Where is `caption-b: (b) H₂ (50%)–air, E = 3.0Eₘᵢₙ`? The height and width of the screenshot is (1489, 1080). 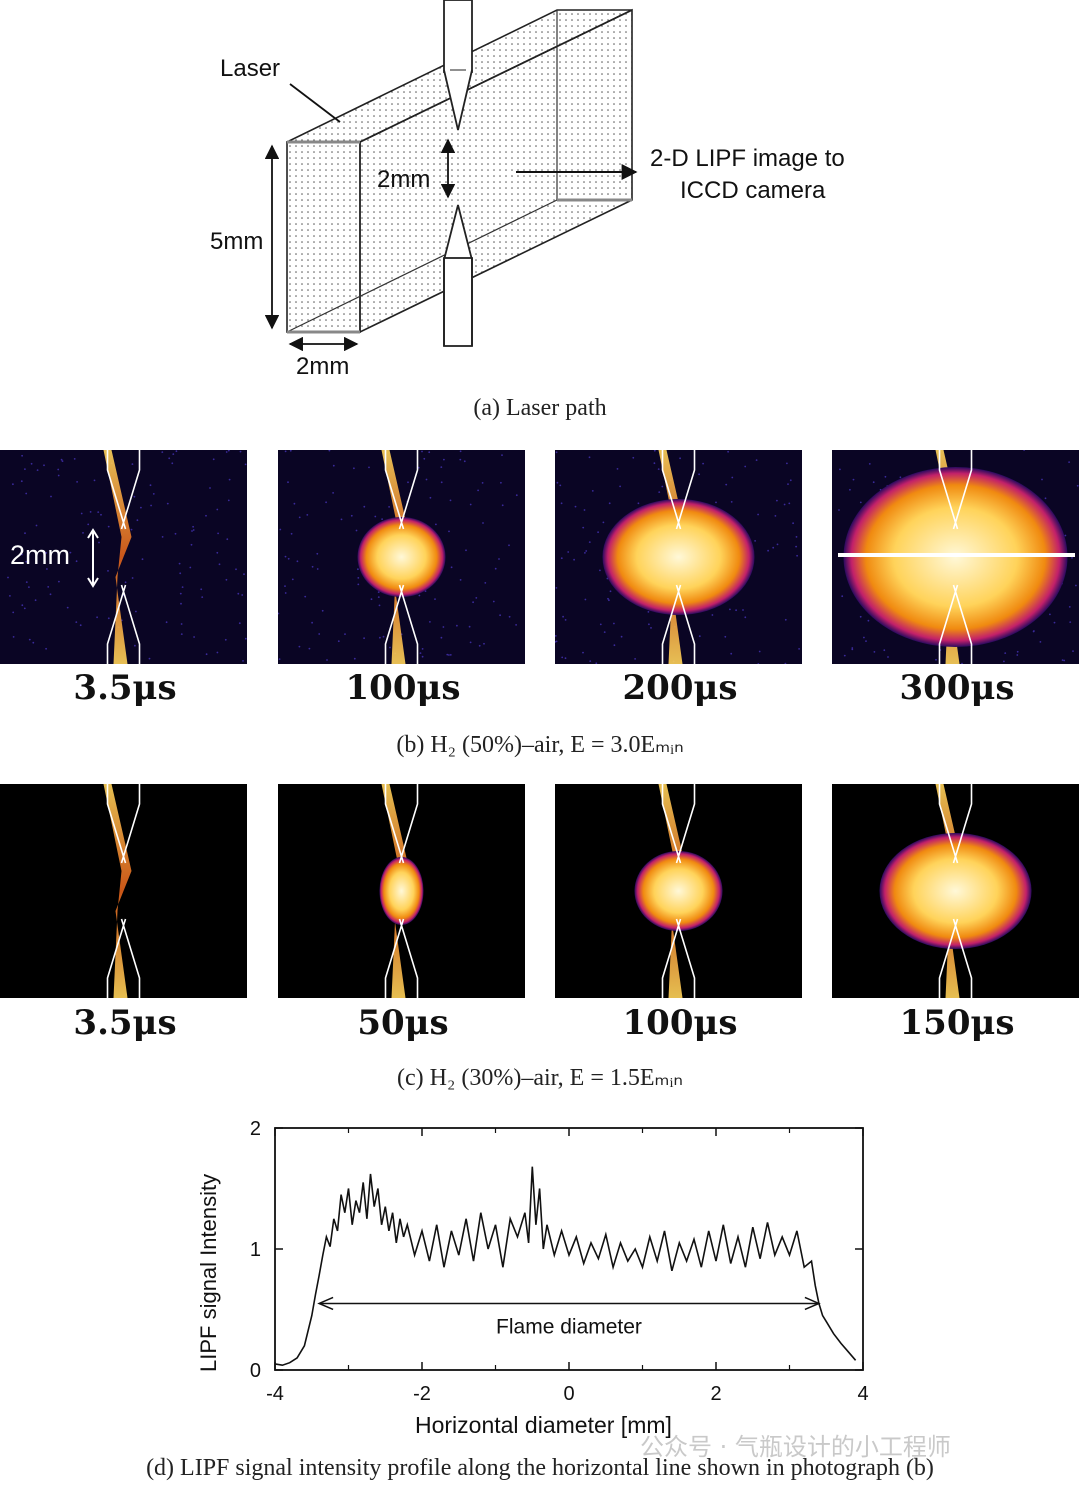
caption-b: (b) H₂ (50%)–air, E = 3.0Eₘᵢₙ is located at coordinates (540, 745).